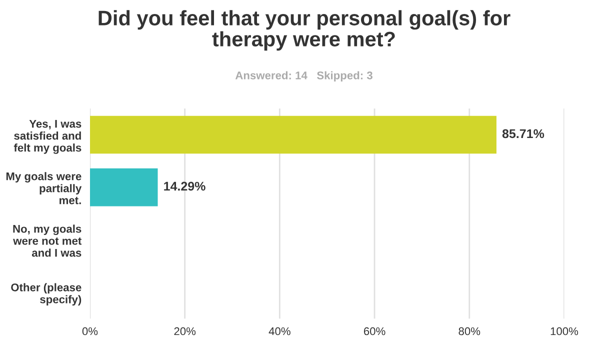 The height and width of the screenshot is (339, 608). Describe the element at coordinates (564, 331) in the screenshot. I see `x-tick-label: 100%` at that location.